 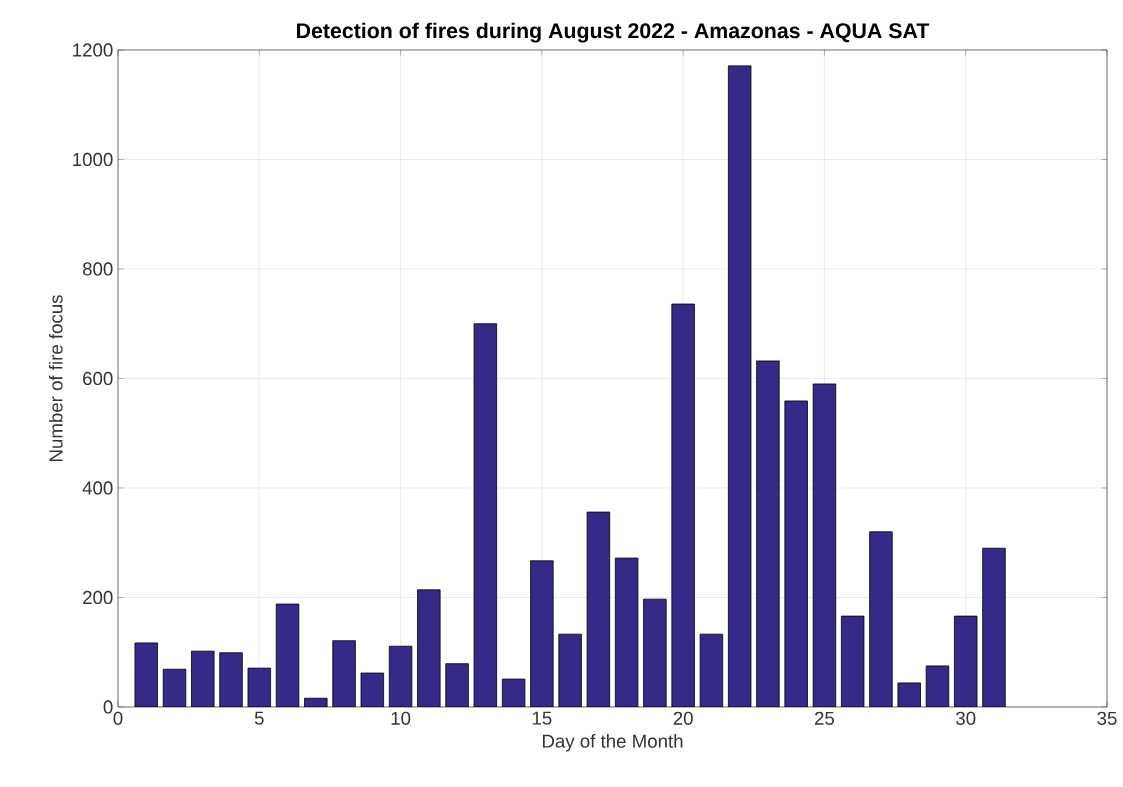 I want to click on x-tick-label: 20, so click(x=683, y=718).